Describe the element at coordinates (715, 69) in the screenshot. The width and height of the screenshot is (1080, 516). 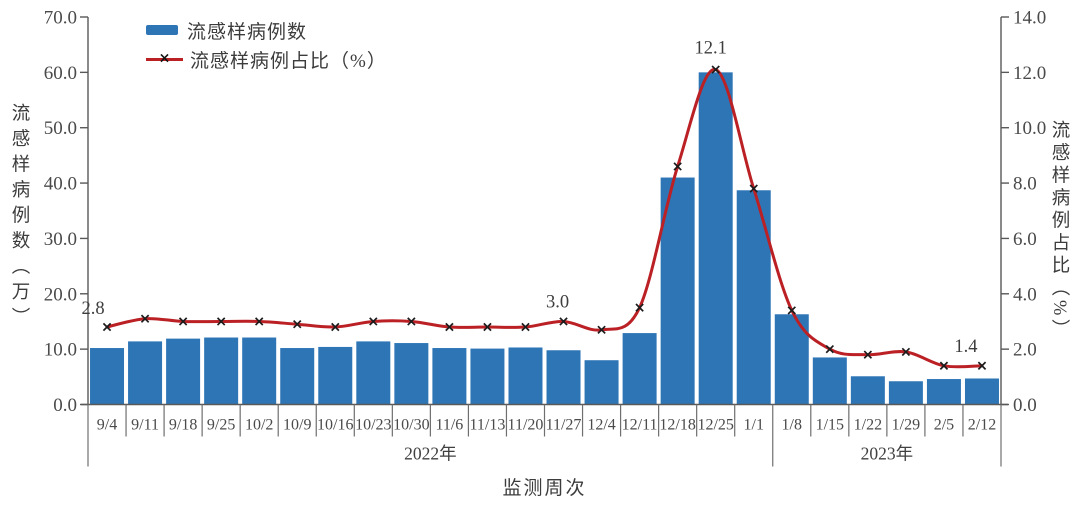
I see `marker-x-12/25` at that location.